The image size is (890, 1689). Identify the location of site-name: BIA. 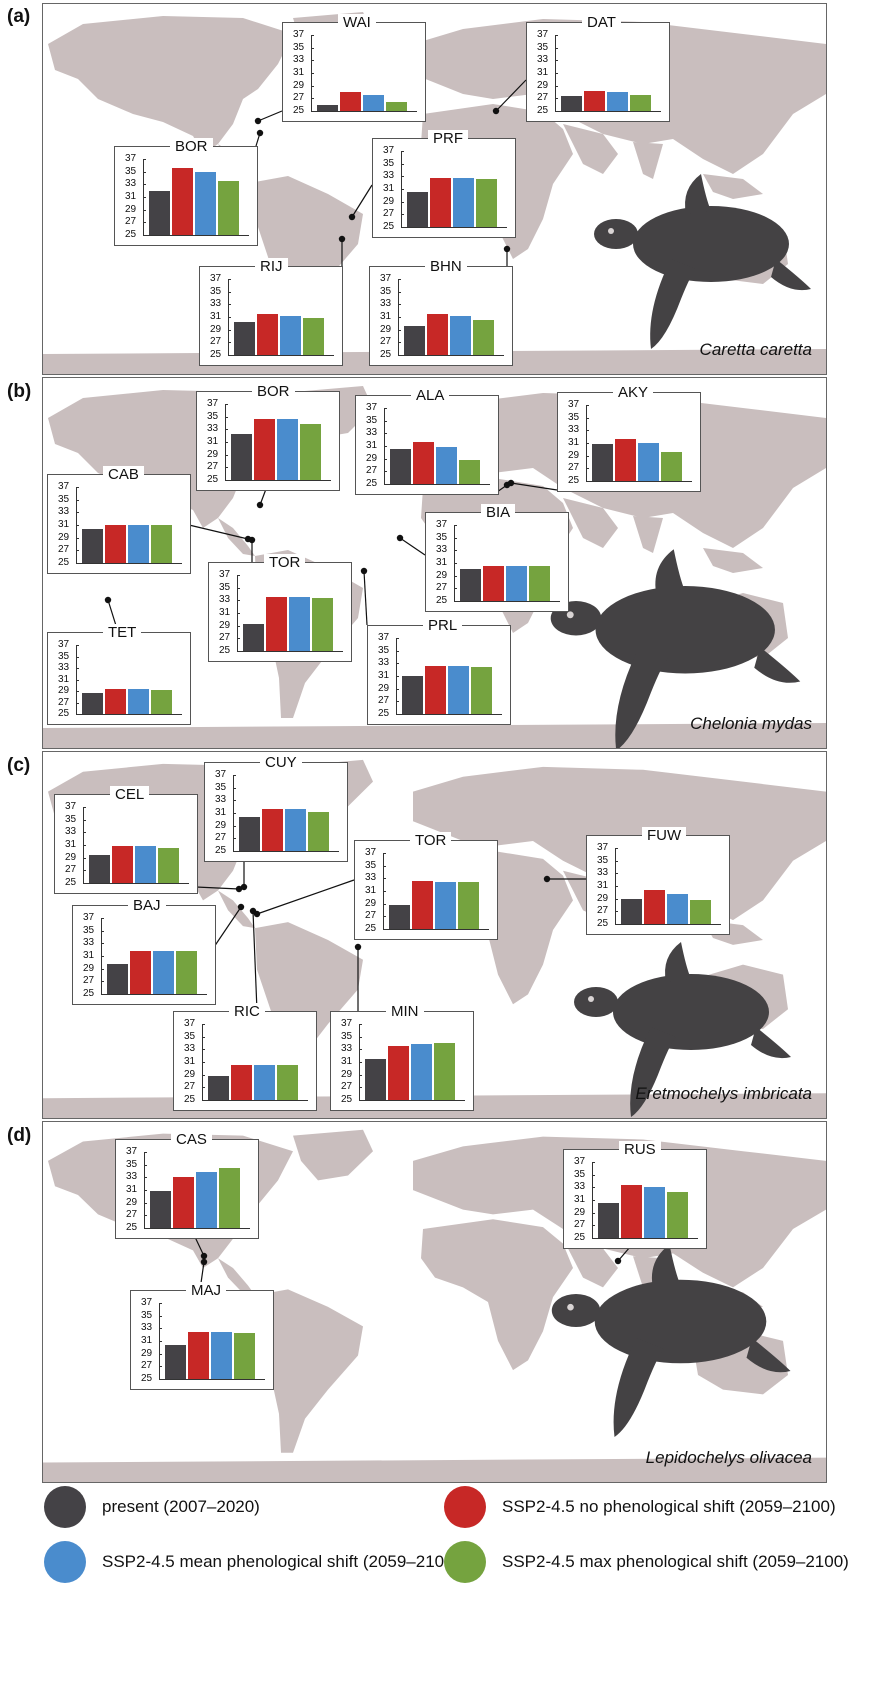
(498, 513).